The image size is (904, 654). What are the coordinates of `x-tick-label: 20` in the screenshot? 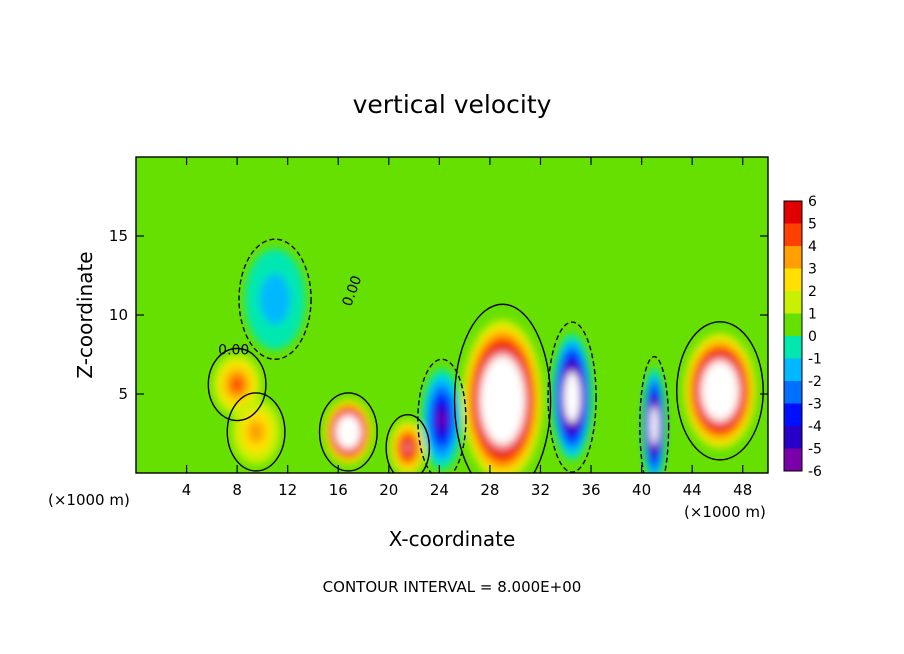 It's located at (388, 490).